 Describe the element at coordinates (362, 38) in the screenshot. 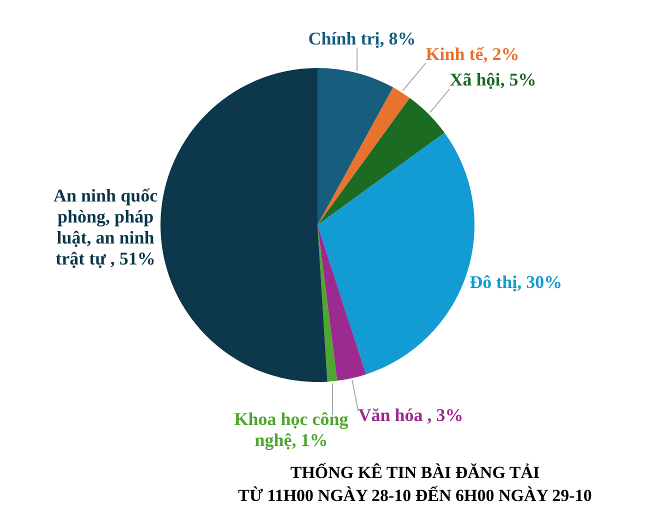

I see `slice-label: Chính trị, 8%` at that location.